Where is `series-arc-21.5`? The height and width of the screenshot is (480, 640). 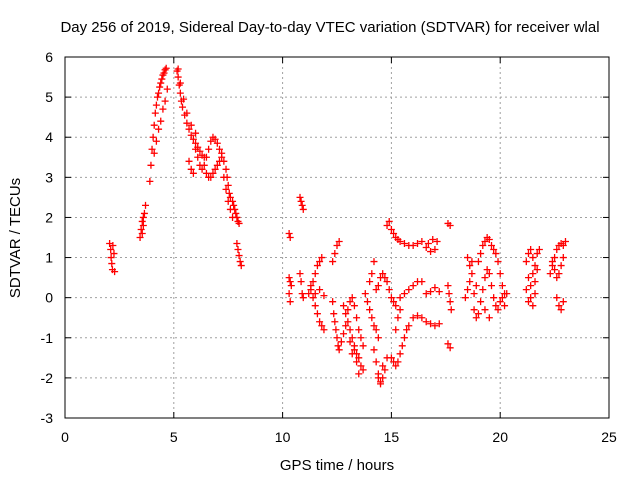
series-arc-21.5 is located at coordinates (532, 278).